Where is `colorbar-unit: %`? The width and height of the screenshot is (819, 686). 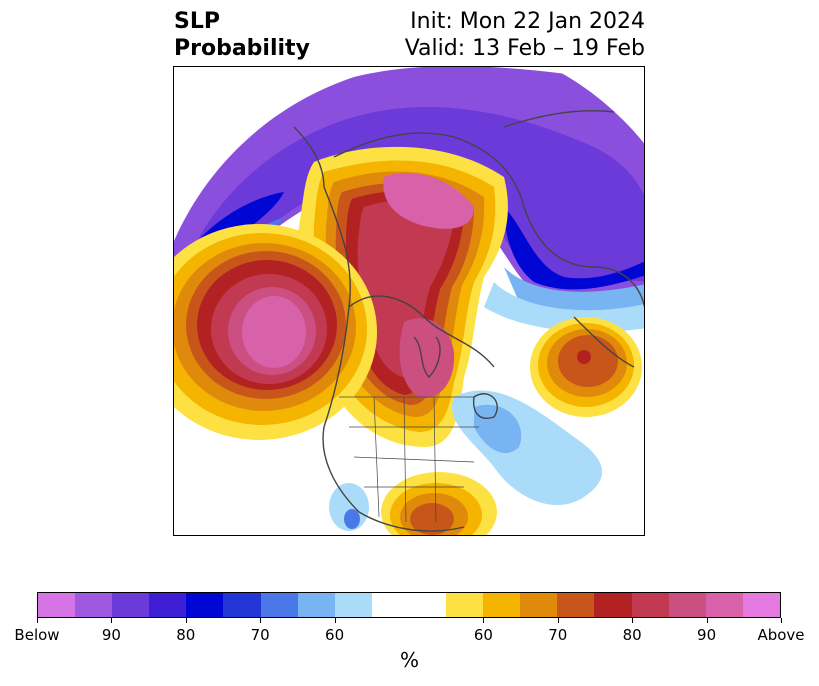 colorbar-unit: % is located at coordinates (409, 660).